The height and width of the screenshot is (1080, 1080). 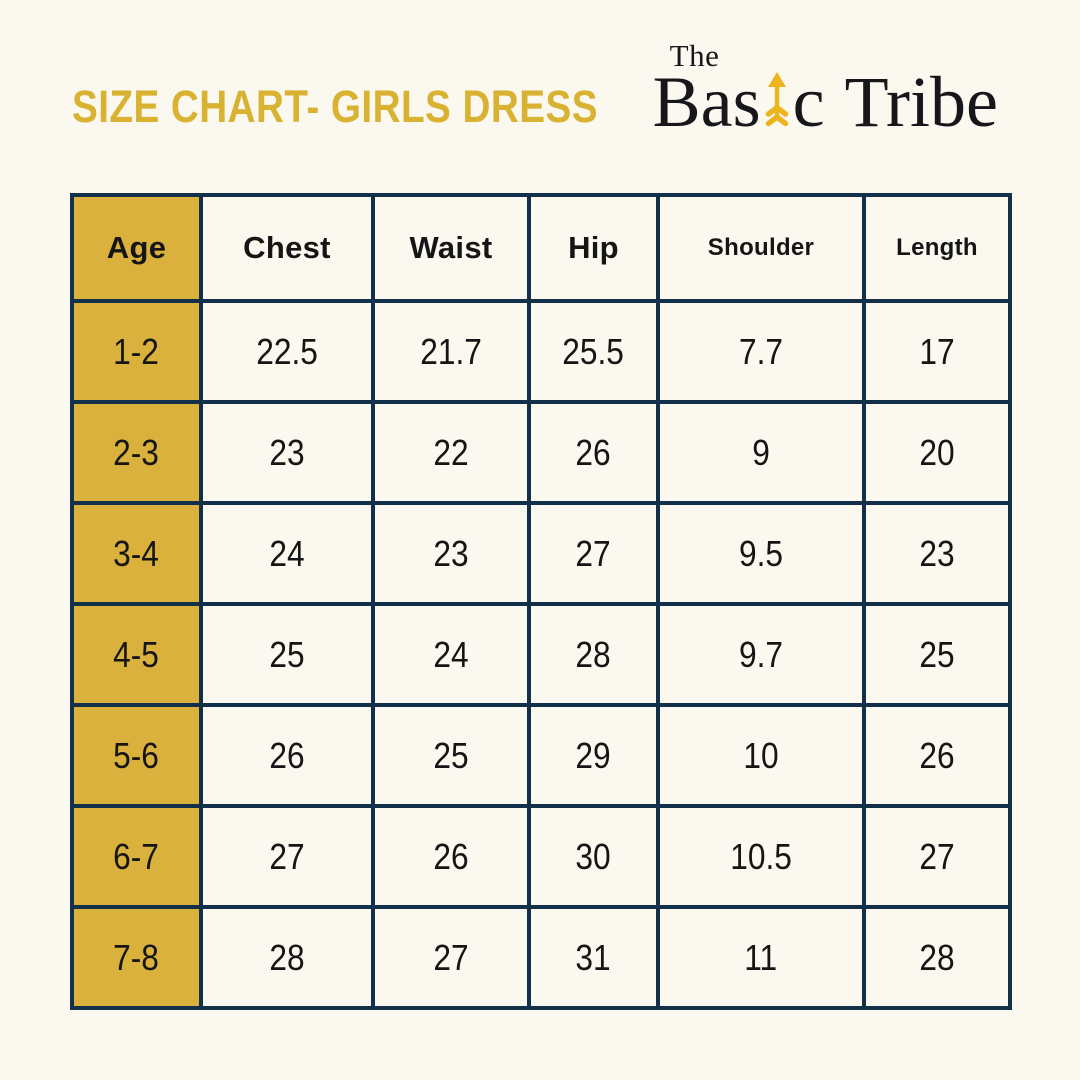 I want to click on value-cell: 20, so click(x=937, y=452).